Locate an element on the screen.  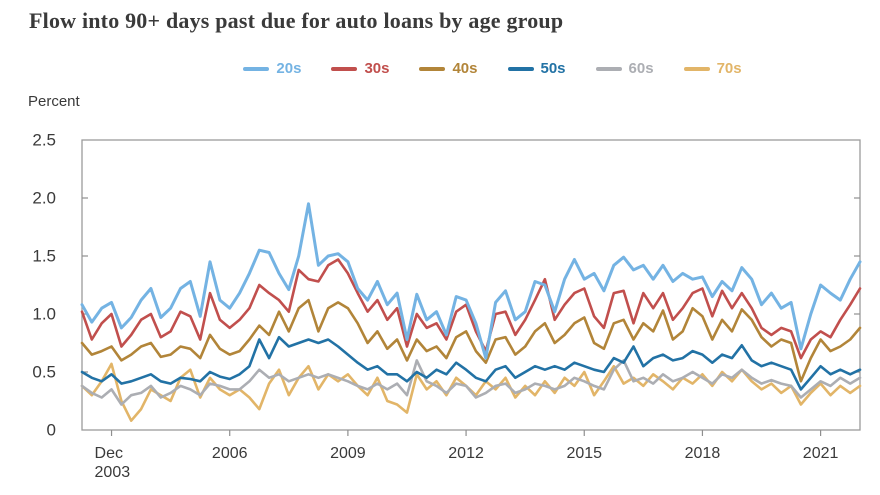
legend-item-40s: 40s is located at coordinates (448, 68).